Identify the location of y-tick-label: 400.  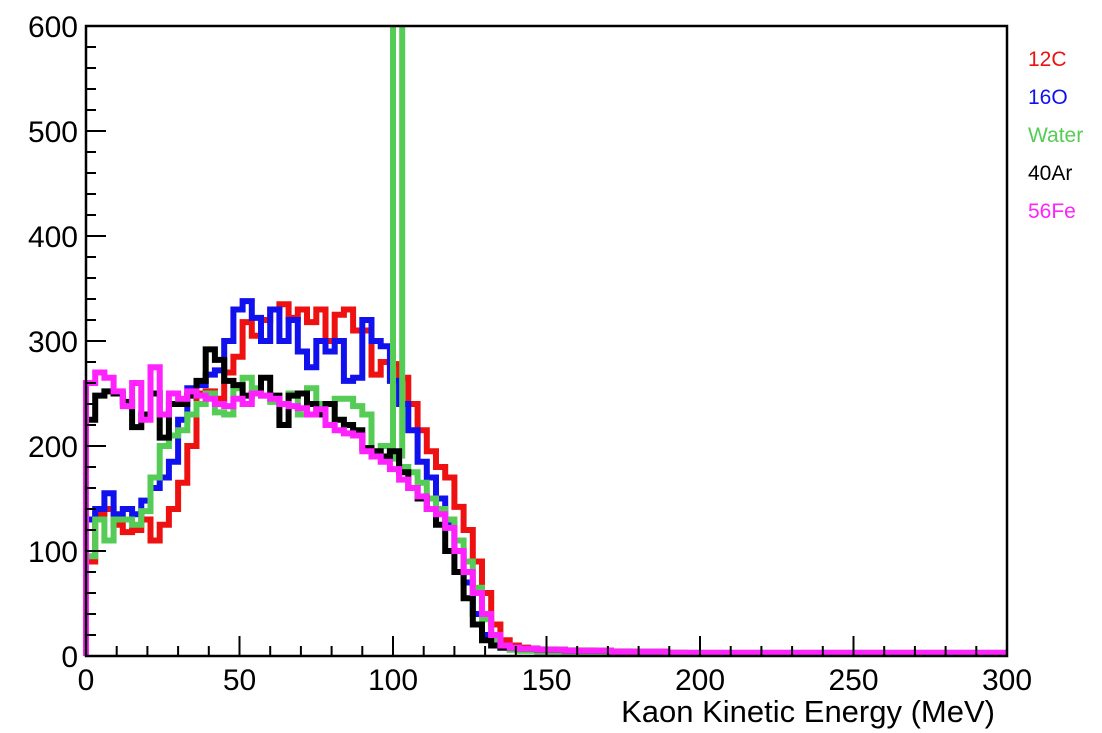
(53, 237).